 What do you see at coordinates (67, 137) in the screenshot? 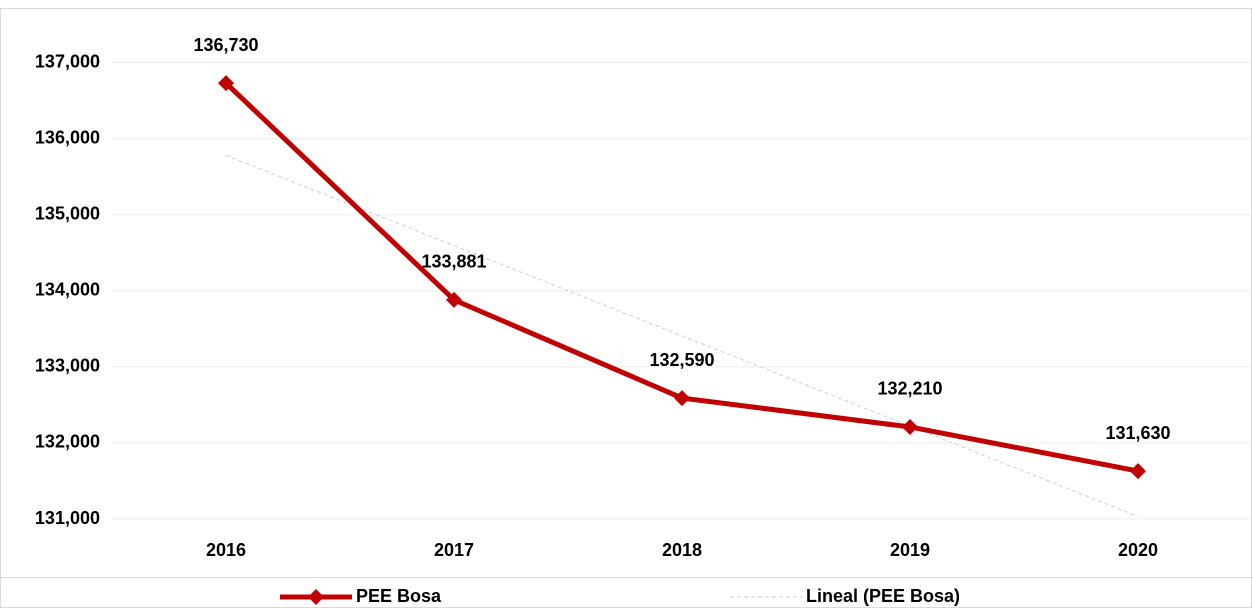
I see `y-tick-label: 136,000` at bounding box center [67, 137].